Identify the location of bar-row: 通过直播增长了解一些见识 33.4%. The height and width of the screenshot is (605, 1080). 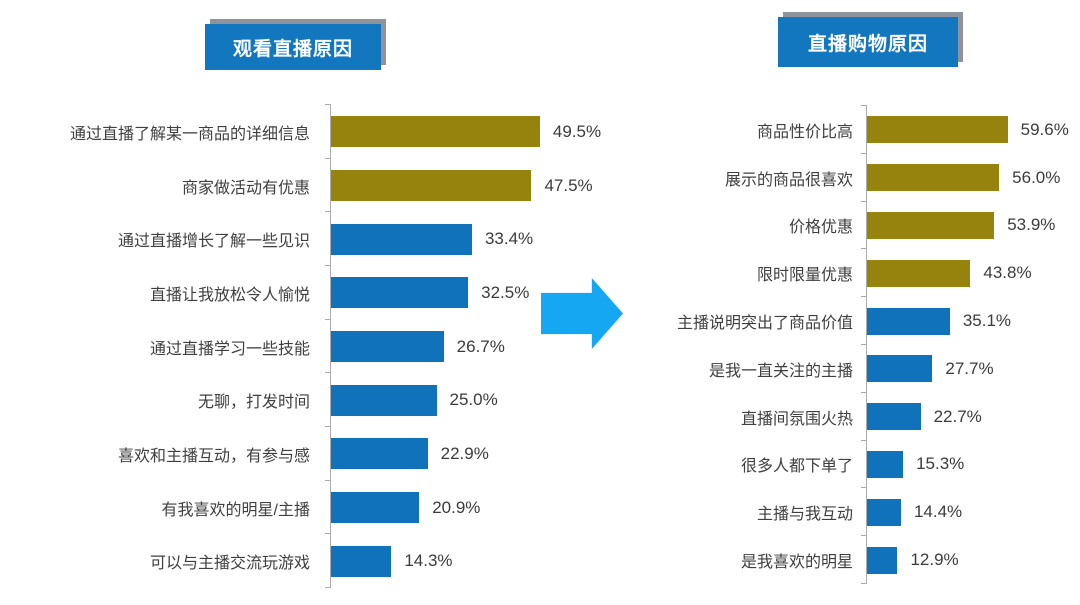
(328, 239).